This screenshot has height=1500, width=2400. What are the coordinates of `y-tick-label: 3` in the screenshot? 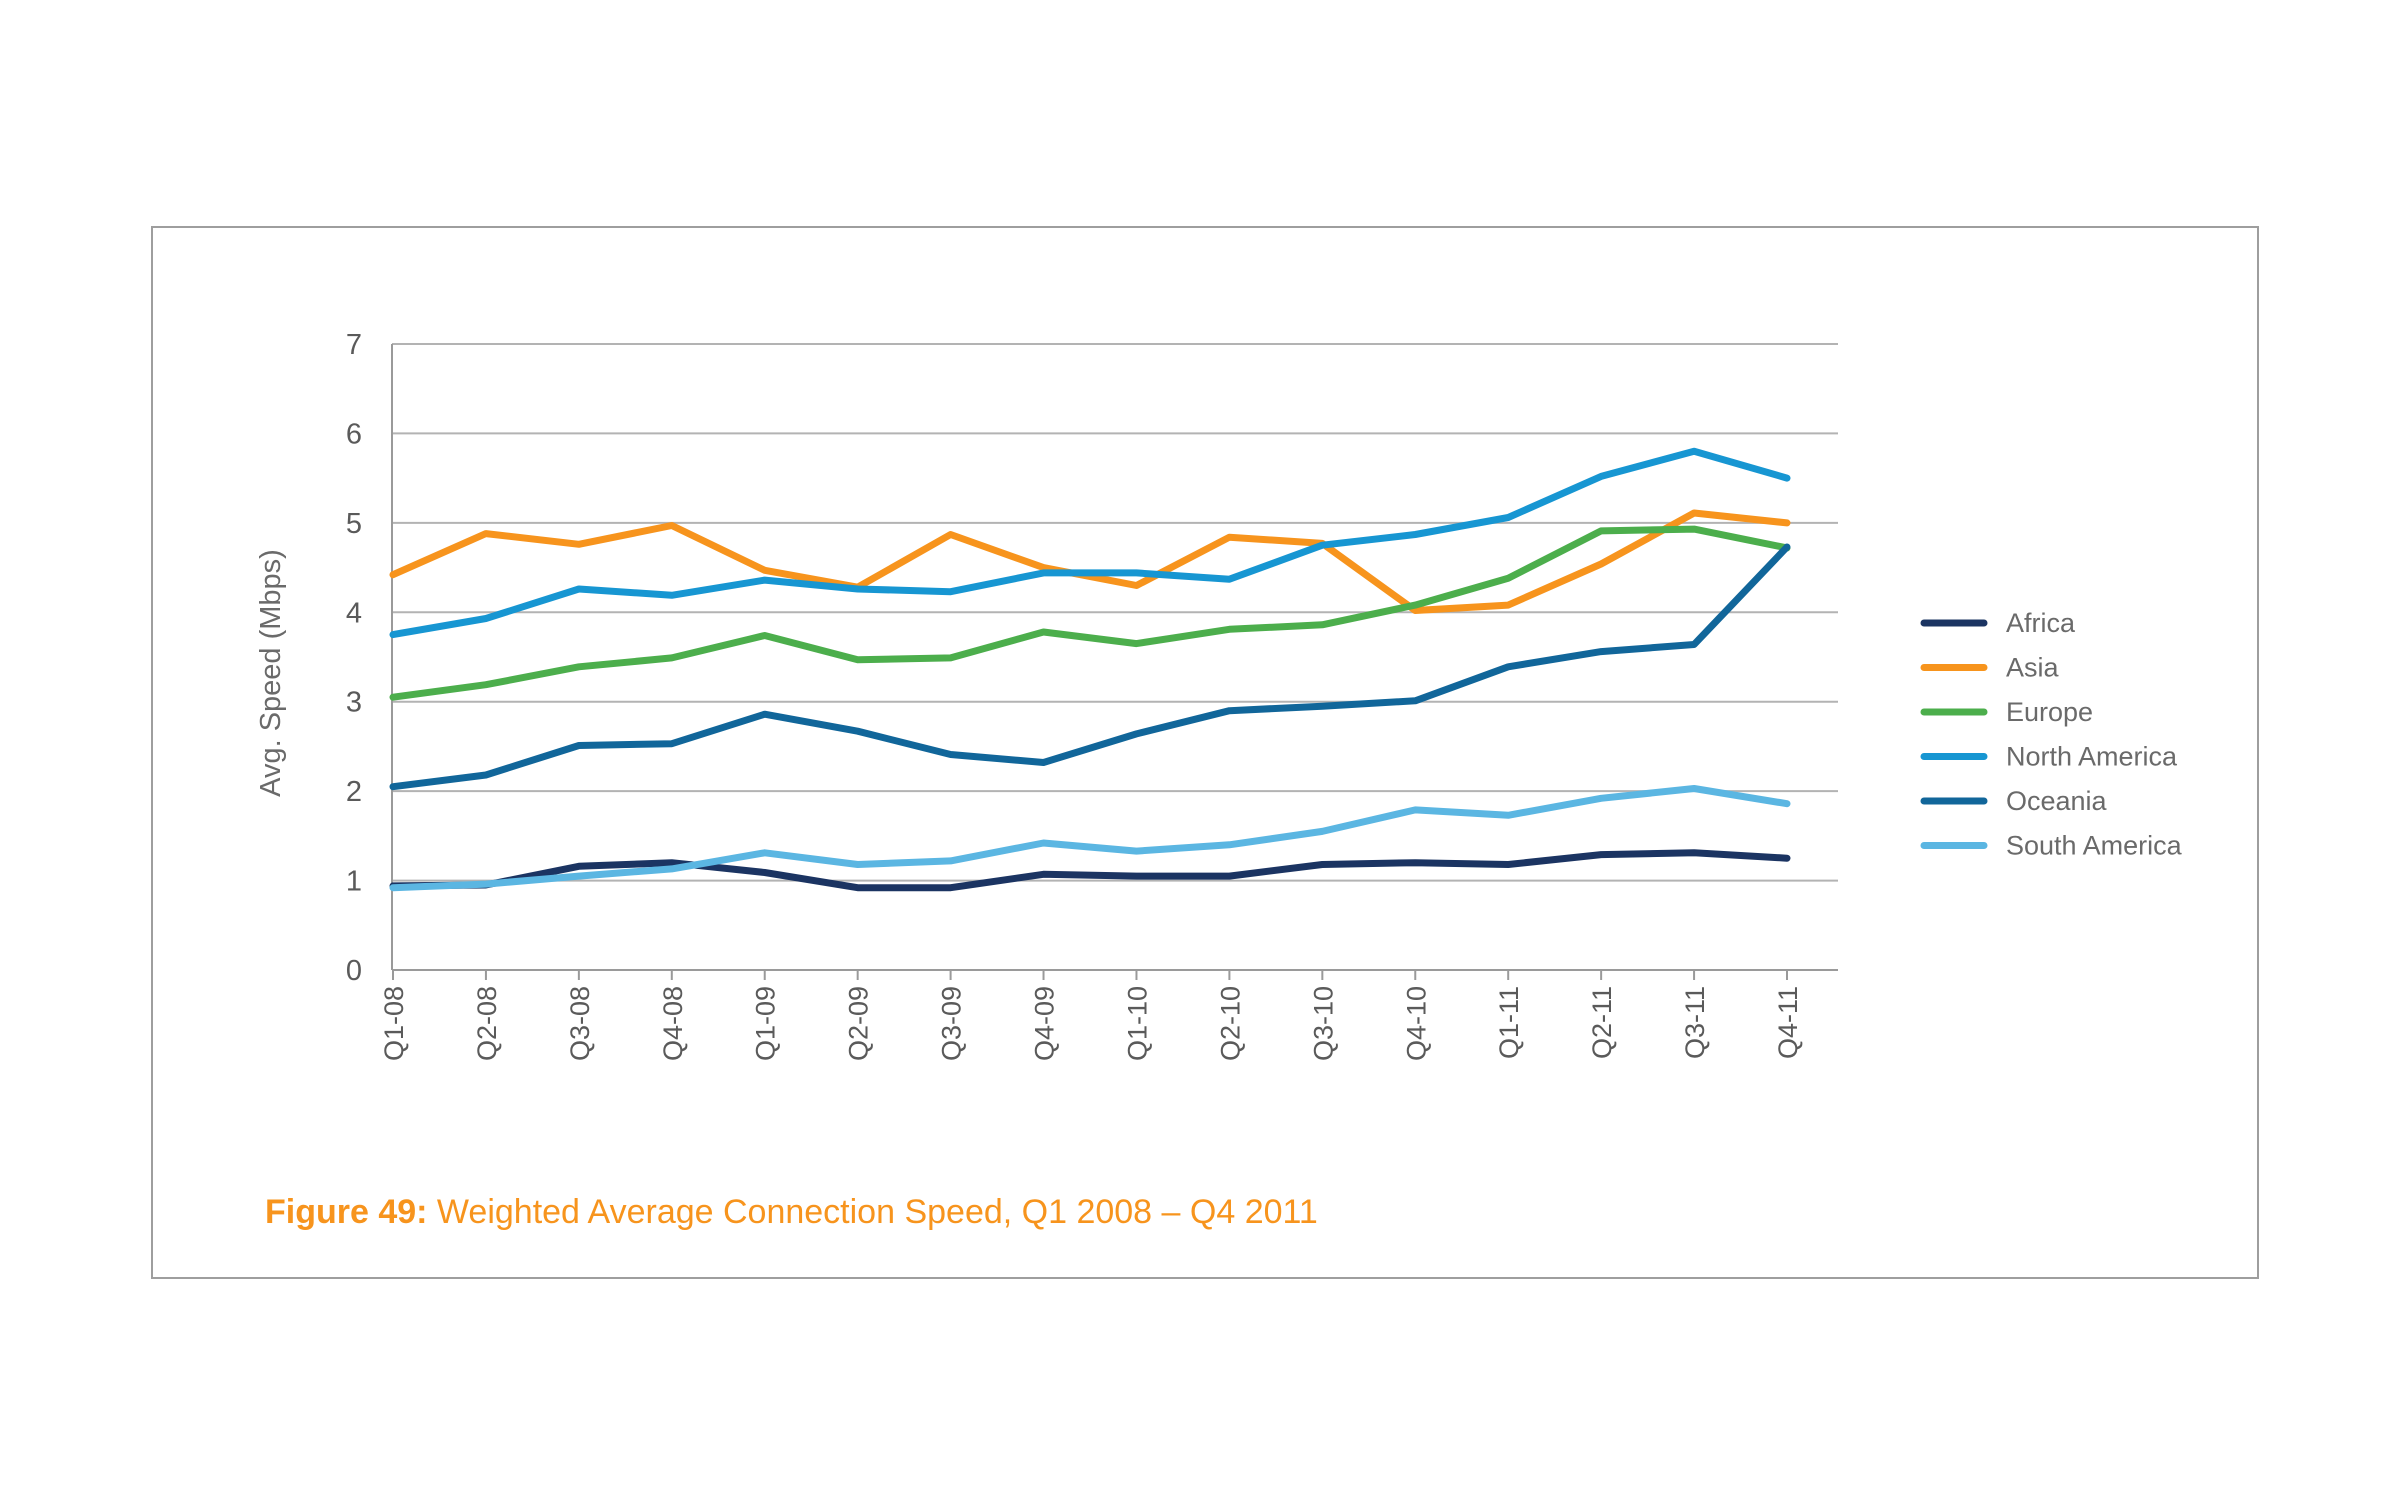 It's located at (354, 703).